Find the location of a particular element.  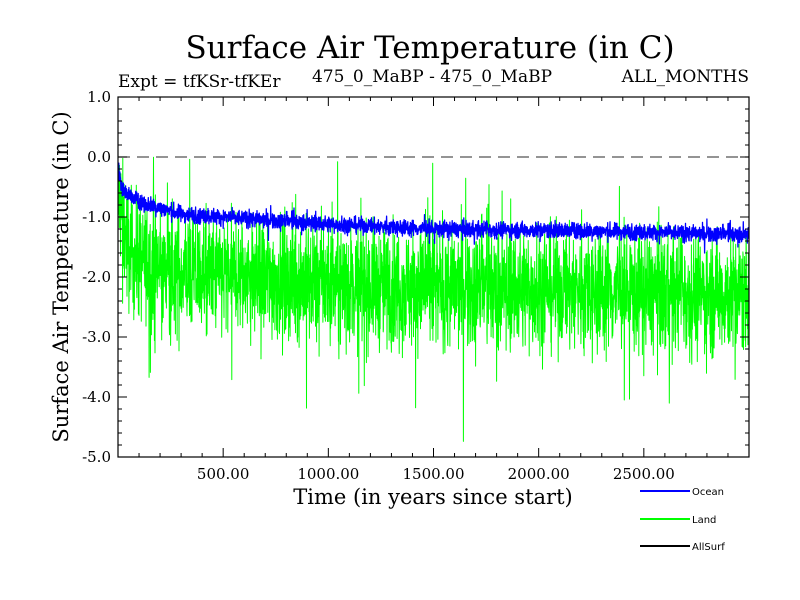

y-tick-label: -3.0 is located at coordinates (96, 337).